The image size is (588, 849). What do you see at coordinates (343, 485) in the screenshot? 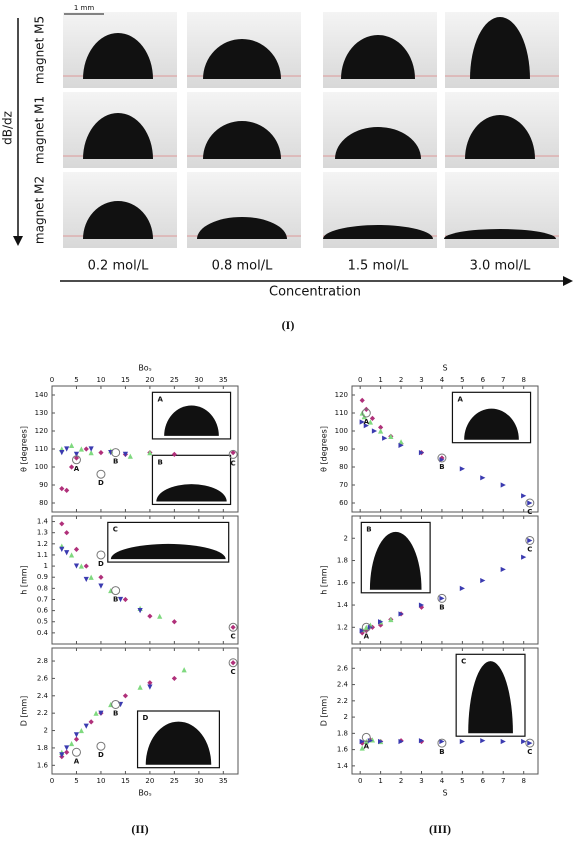
I see `y-tick-label: 70` at bounding box center [343, 485].